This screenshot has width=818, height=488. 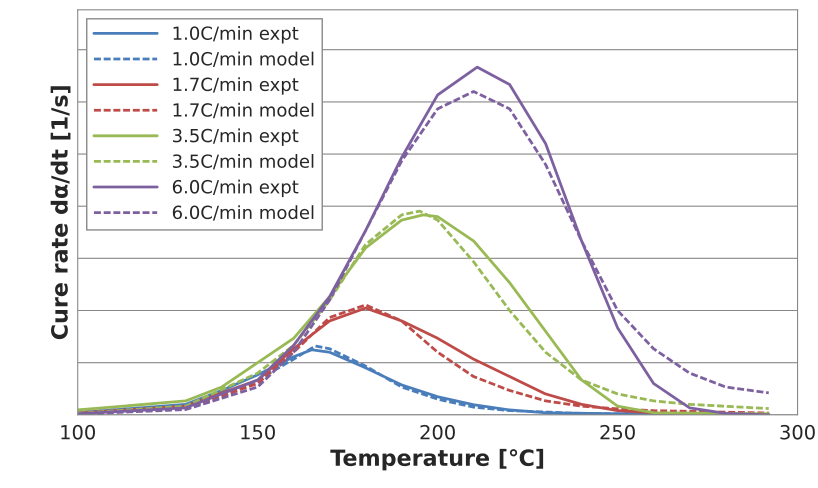 What do you see at coordinates (236, 35) in the screenshot?
I see `legend-label: 1.0C/min expt` at bounding box center [236, 35].